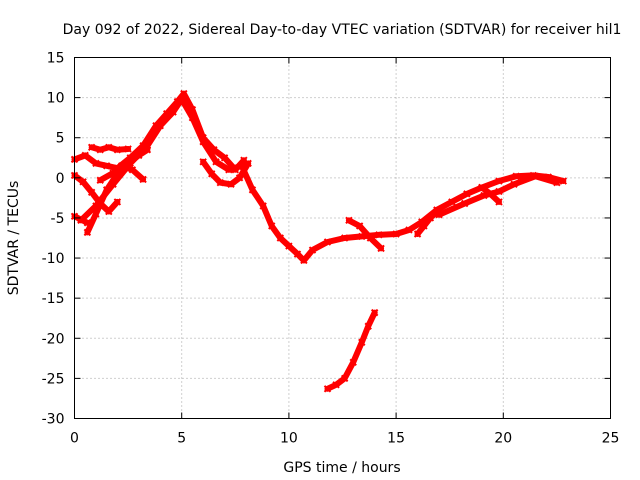 This screenshot has height=480, width=640. Describe the element at coordinates (351, 350) in the screenshot. I see `series-outlier-trace` at that location.